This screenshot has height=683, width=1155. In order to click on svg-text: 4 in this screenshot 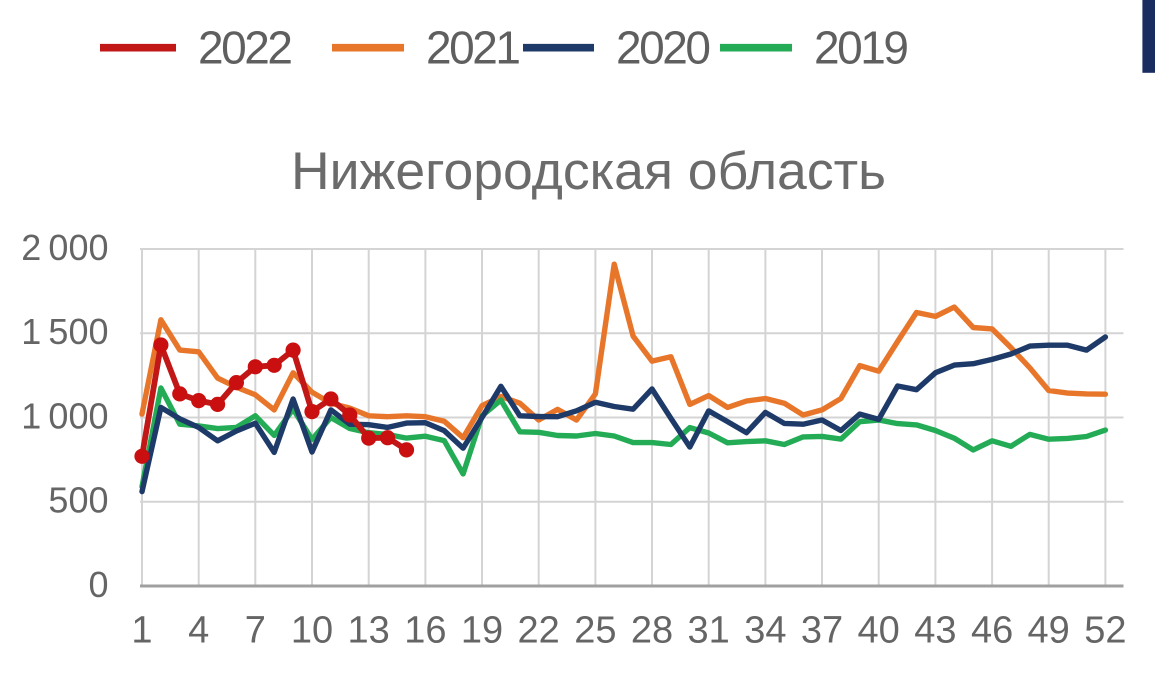, I will do `click(198, 631)`.